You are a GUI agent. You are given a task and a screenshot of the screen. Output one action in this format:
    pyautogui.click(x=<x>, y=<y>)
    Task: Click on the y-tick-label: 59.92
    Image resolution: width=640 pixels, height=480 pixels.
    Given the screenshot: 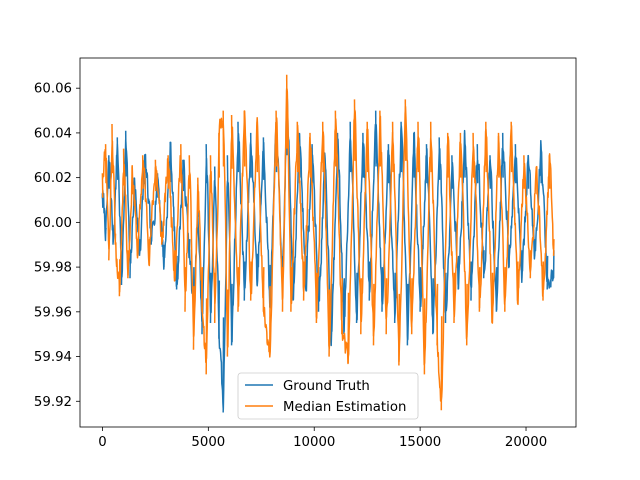 What is the action you would take?
    pyautogui.click(x=53, y=402)
    